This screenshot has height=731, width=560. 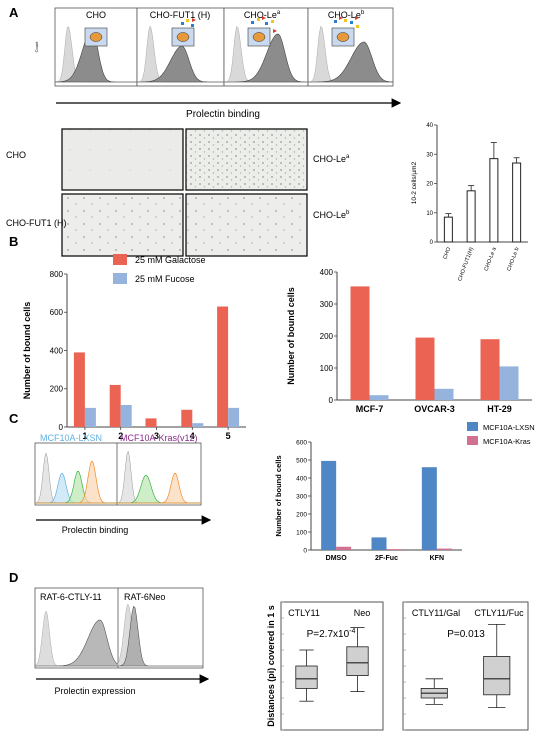 I want to click on kras-label: MCF10A-Kras(v12), so click(x=159, y=438).